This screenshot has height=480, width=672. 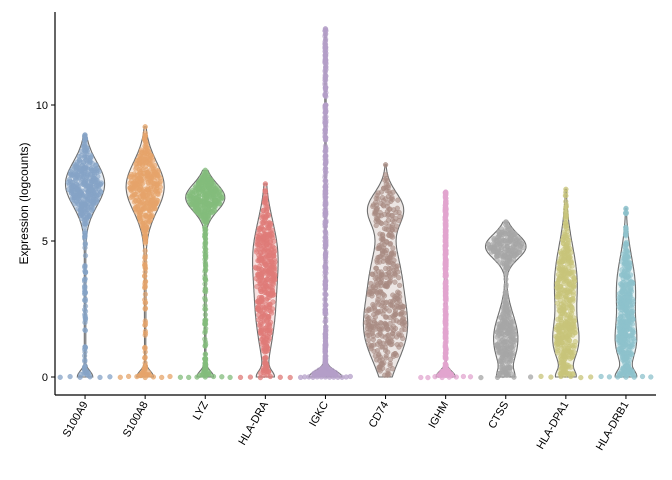 What do you see at coordinates (325, 203) in the screenshot?
I see `violin-igkc` at bounding box center [325, 203].